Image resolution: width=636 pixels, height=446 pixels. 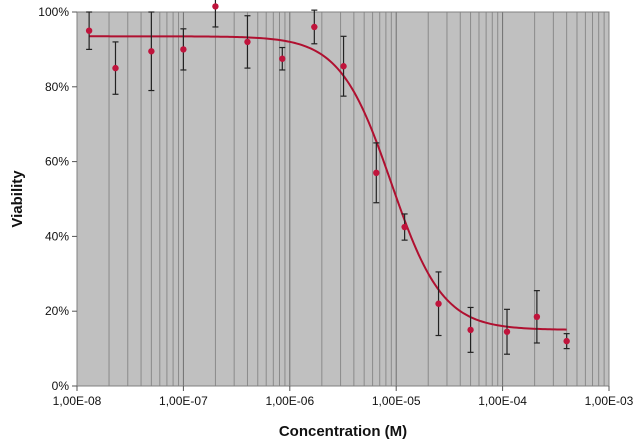 I want to click on y-tick-label: 60%, so click(x=57, y=162).